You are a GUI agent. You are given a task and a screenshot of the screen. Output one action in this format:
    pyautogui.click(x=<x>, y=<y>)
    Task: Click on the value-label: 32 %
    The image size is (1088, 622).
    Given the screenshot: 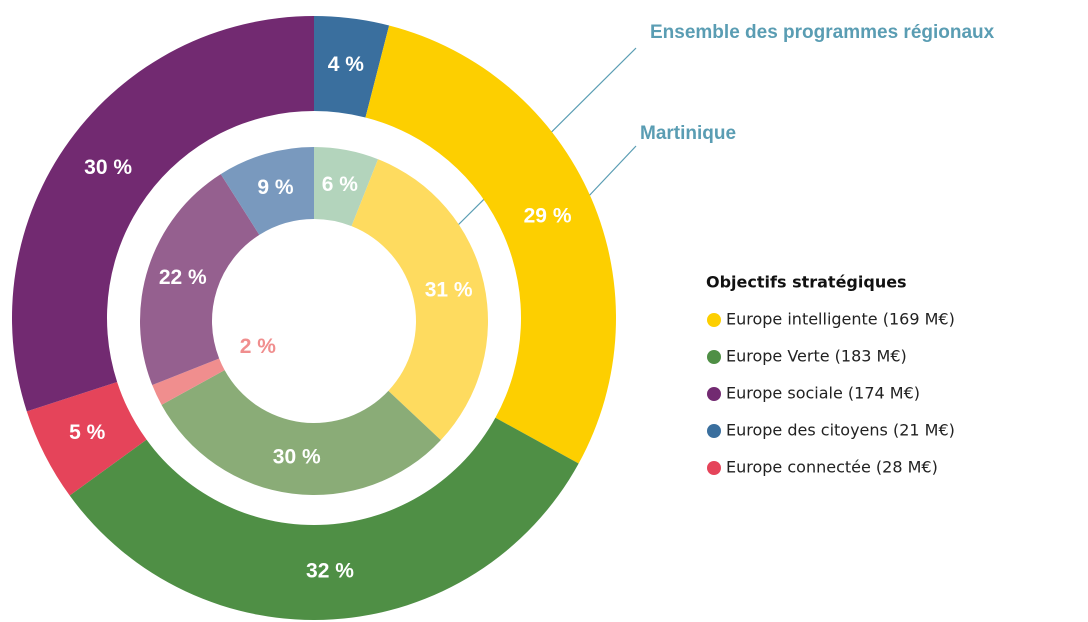 What is the action you would take?
    pyautogui.click(x=330, y=571)
    